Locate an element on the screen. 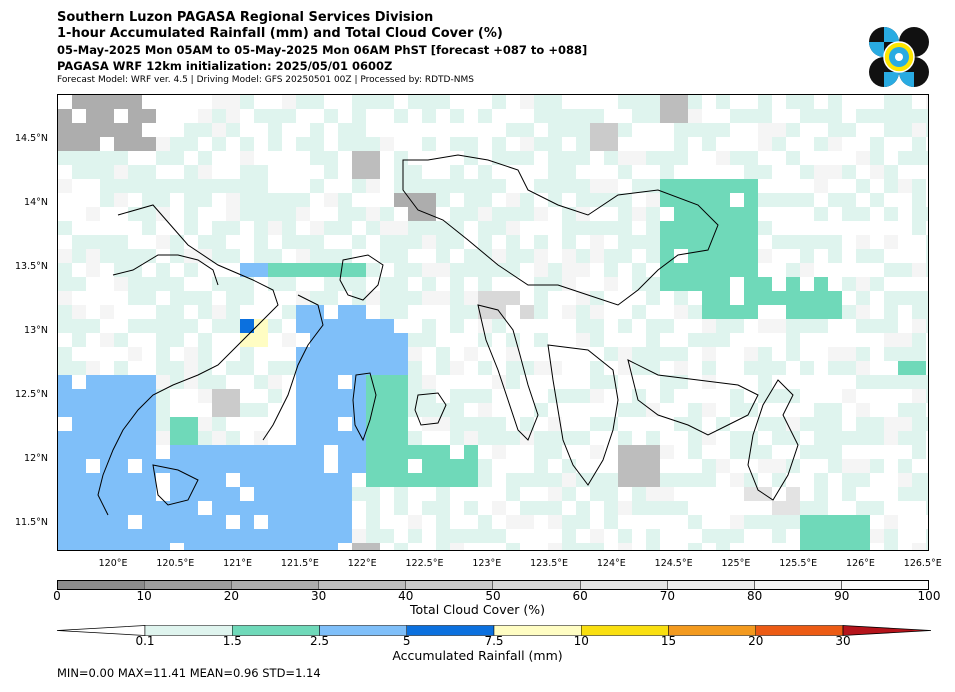 The width and height of the screenshot is (955, 692). pagasa-logo is located at coordinates (899, 57).